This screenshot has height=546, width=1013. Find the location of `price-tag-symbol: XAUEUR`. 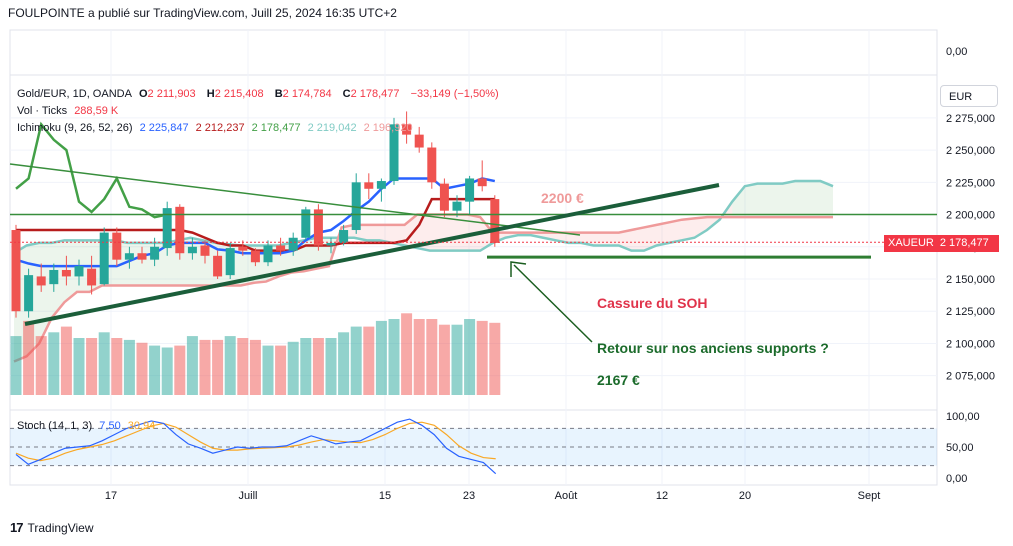

price-tag-symbol: XAUEUR is located at coordinates (911, 243).